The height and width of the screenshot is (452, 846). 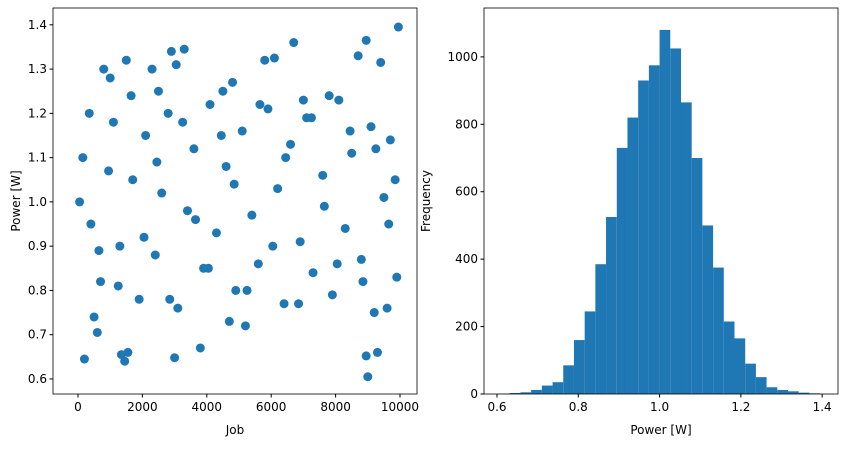 I want to click on y-tick-label: 1.2, so click(x=37, y=113).